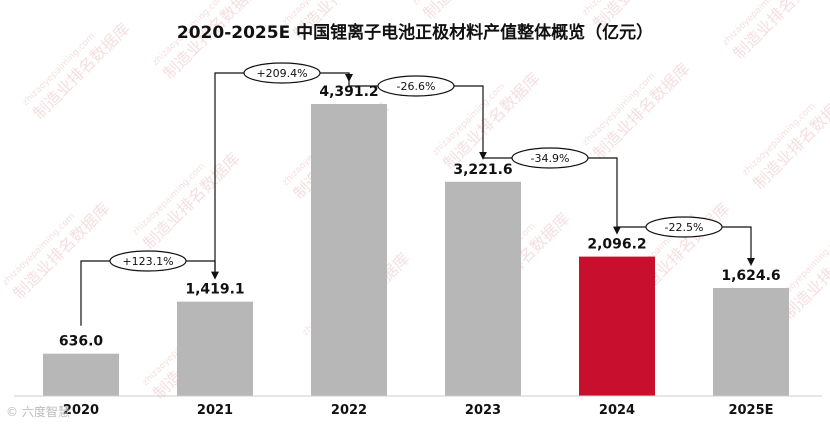  Describe the element at coordinates (617, 410) in the screenshot. I see `x-tick-label-2024: 2024` at that location.